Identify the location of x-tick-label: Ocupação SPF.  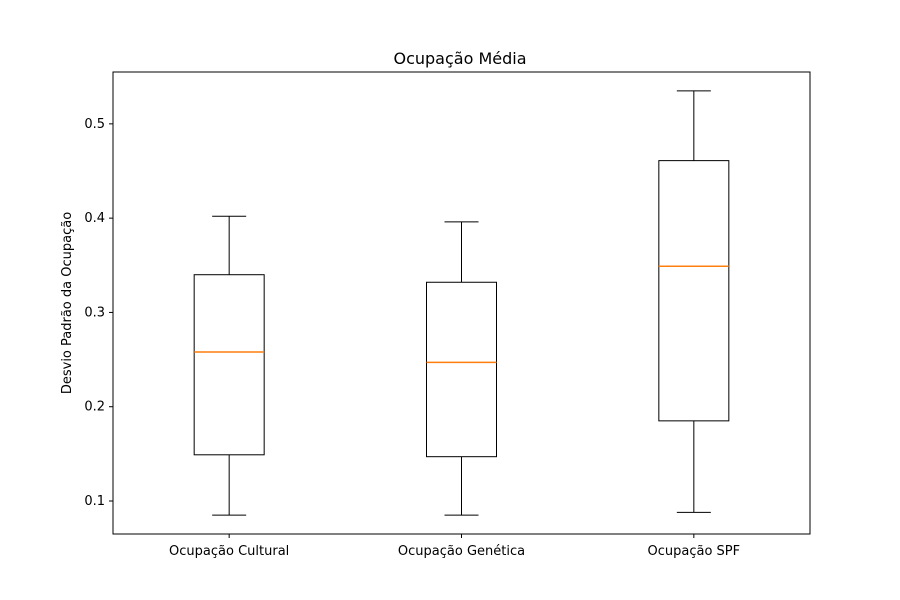
(694, 551).